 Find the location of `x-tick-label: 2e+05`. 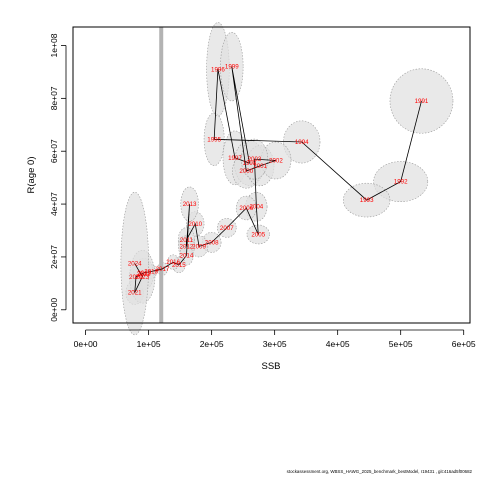

x-tick-label: 2e+05 is located at coordinates (212, 344).